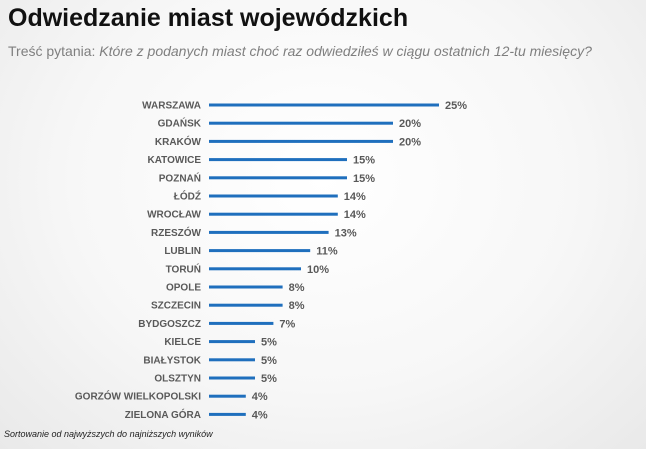 Image resolution: width=646 pixels, height=449 pixels. Describe the element at coordinates (324, 105) in the screenshot. I see `bar-warszawa` at that location.